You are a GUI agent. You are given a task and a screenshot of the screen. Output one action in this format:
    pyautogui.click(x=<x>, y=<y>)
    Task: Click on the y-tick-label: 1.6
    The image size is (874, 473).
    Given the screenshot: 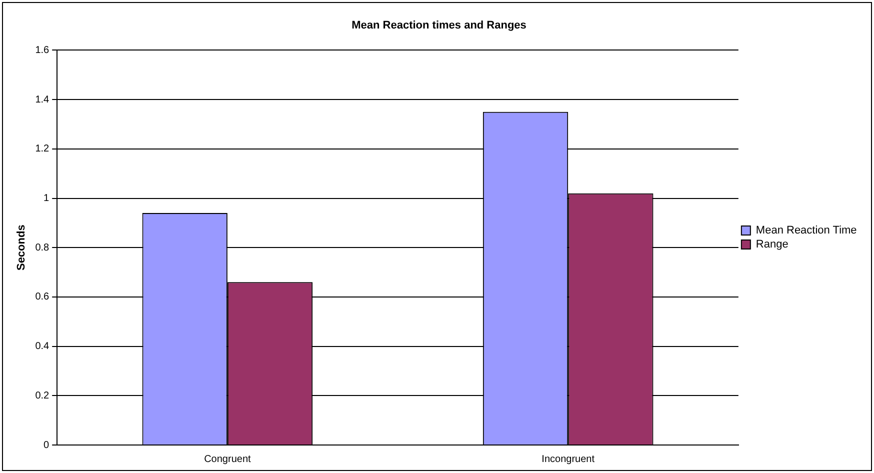 What is the action you would take?
    pyautogui.click(x=42, y=50)
    